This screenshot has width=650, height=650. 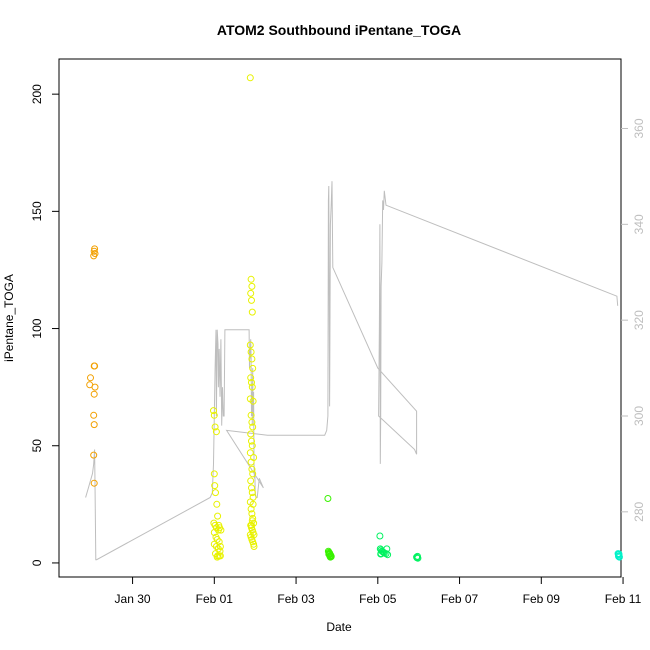 What do you see at coordinates (623, 599) in the screenshot?
I see `x-tick-label: Feb 11` at bounding box center [623, 599].